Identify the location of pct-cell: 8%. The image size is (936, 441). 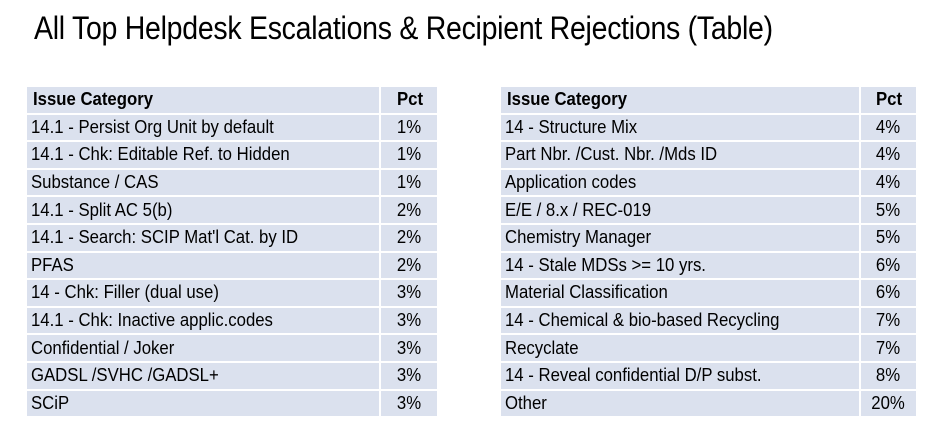
(888, 375).